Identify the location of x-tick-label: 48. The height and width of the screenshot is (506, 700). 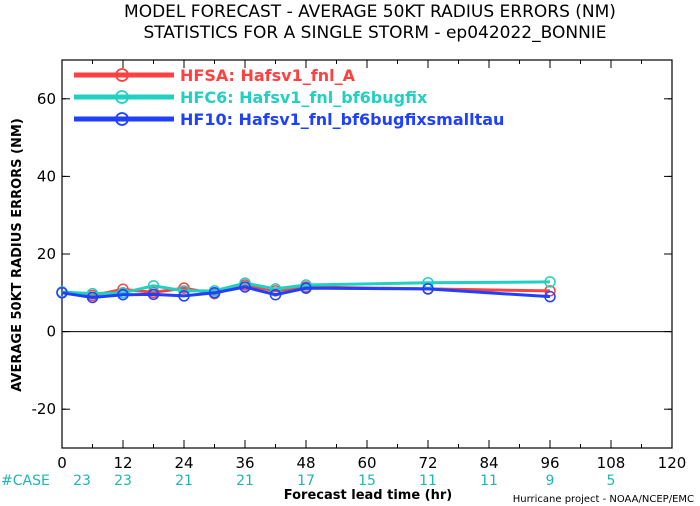
(305, 463).